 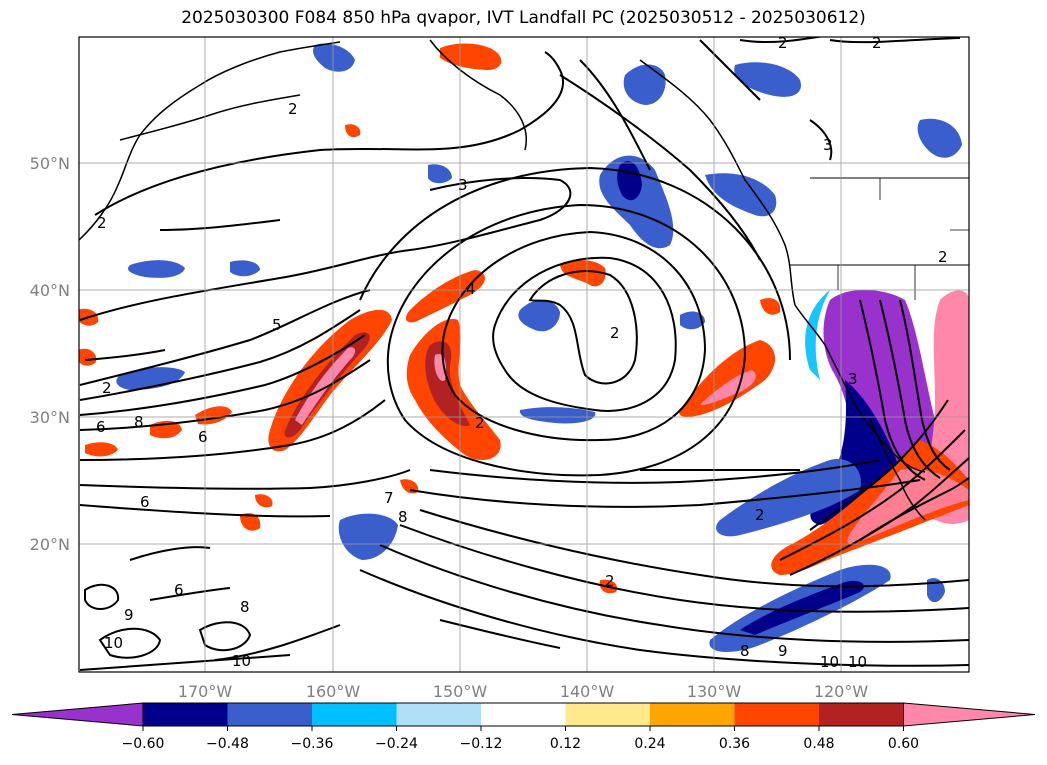 I want to click on colorbar-tick-label: −0.60, so click(x=143, y=744).